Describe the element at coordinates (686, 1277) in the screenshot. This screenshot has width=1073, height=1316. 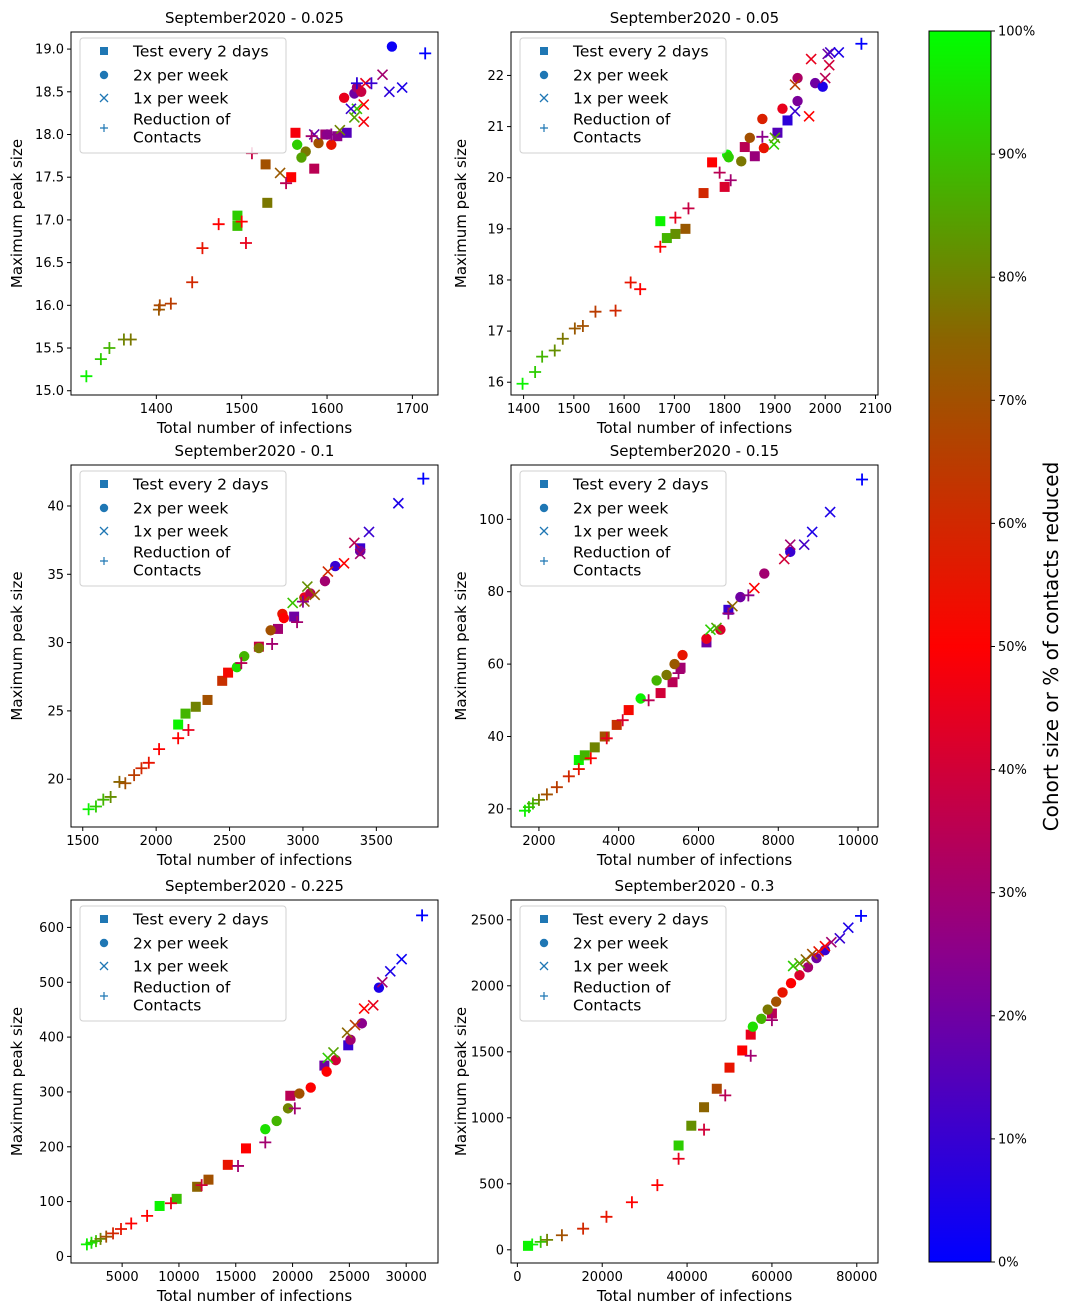
I see `x-tick-label: 40000` at that location.